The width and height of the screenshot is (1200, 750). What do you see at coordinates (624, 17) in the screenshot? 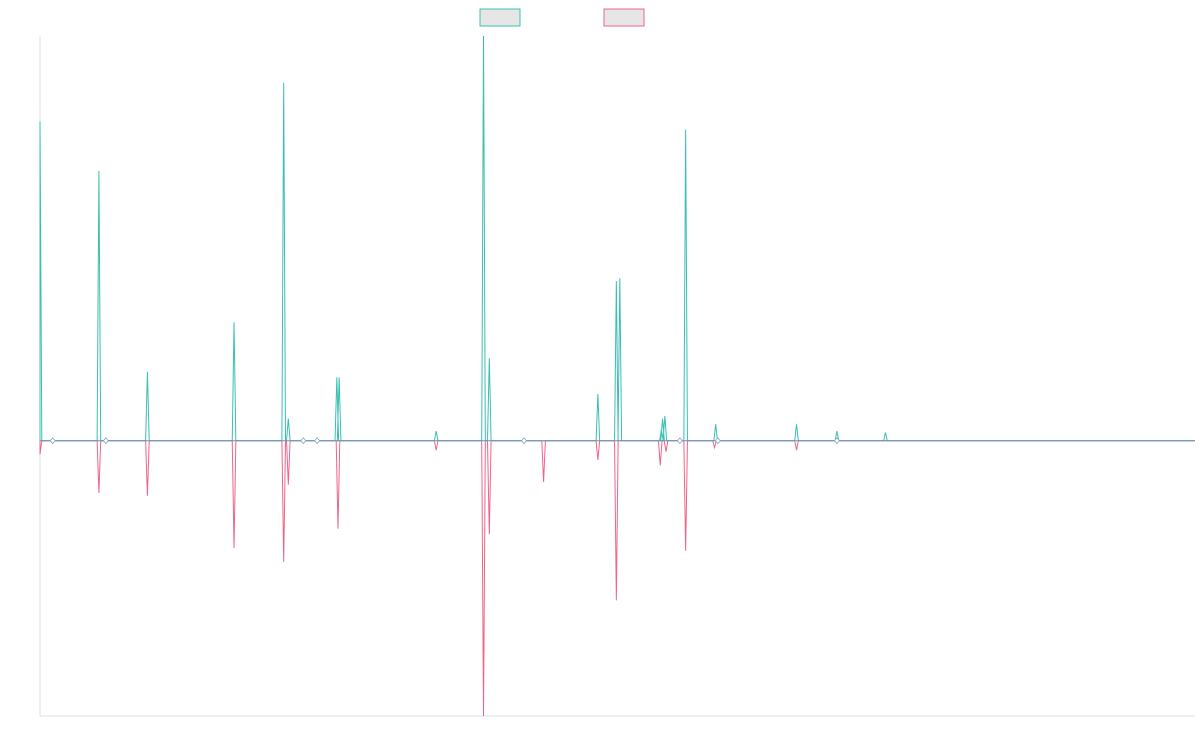
I see `legend-swatch-b` at bounding box center [624, 17].